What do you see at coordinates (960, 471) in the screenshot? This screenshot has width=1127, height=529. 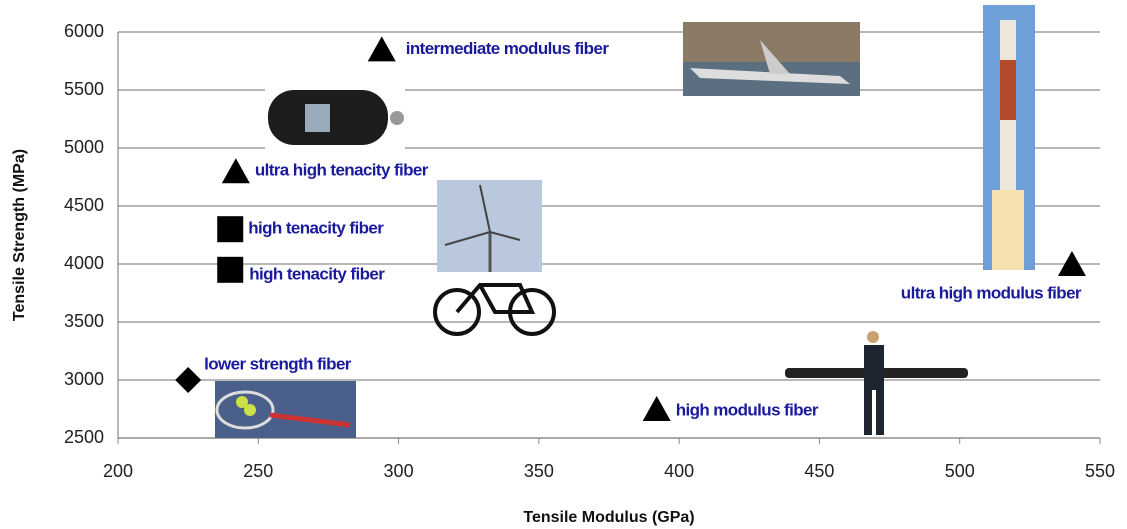 I see `x-tick-label: 500` at bounding box center [960, 471].